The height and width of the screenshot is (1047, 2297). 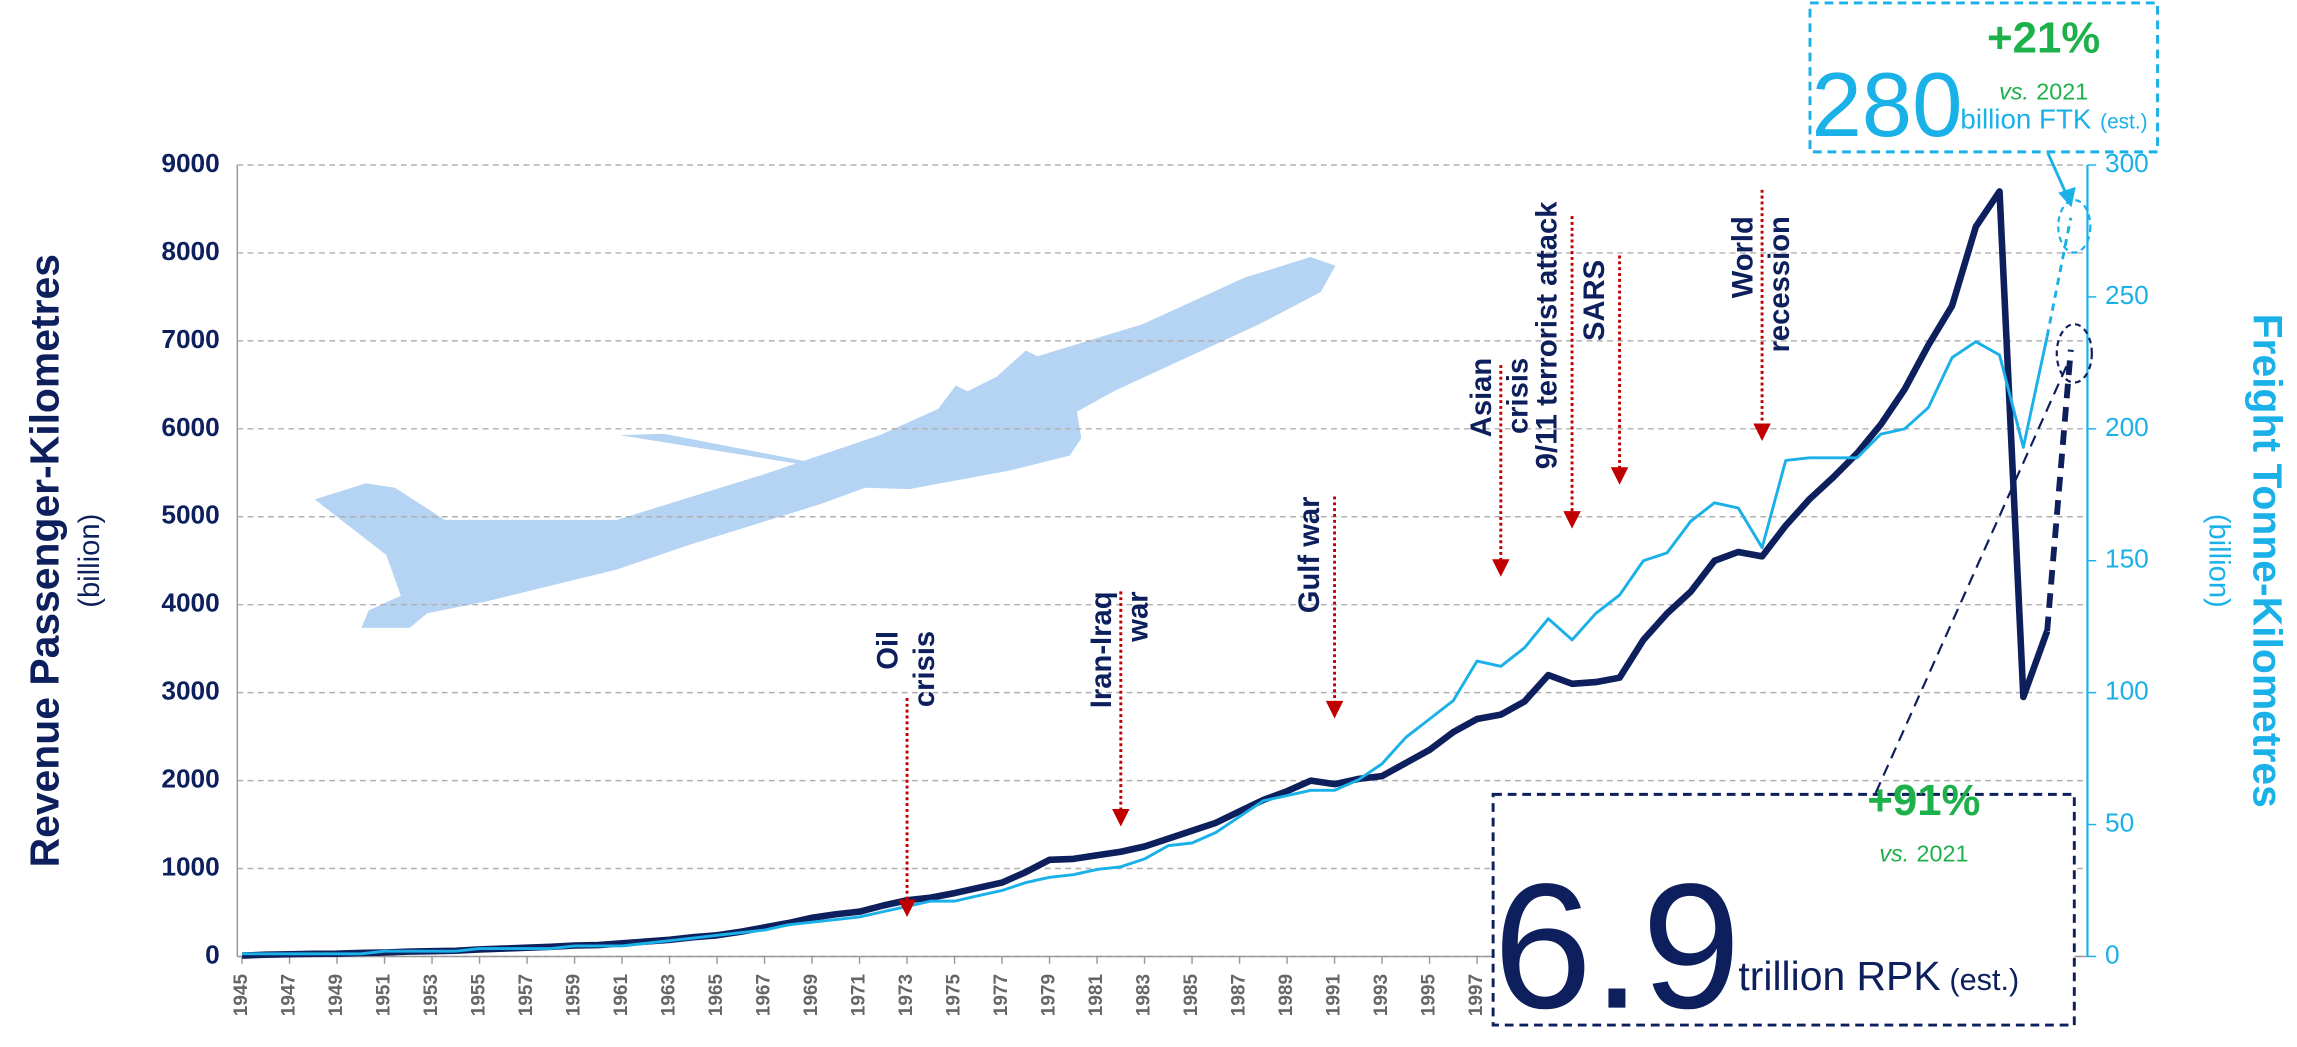 What do you see at coordinates (1286, 995) in the screenshot?
I see `x-tick-label: 1989` at bounding box center [1286, 995].